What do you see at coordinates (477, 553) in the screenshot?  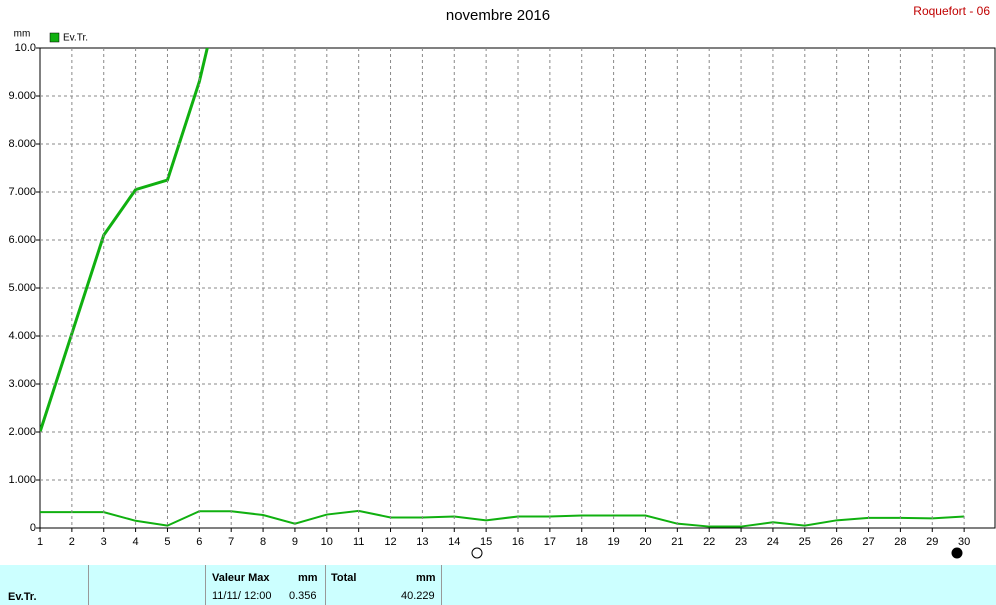 I see `moon-new` at bounding box center [477, 553].